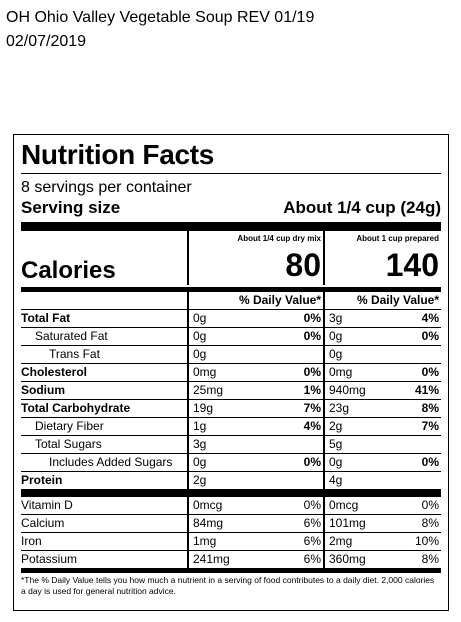  I want to click on prepared-cell: 0g 0%, so click(382, 462).